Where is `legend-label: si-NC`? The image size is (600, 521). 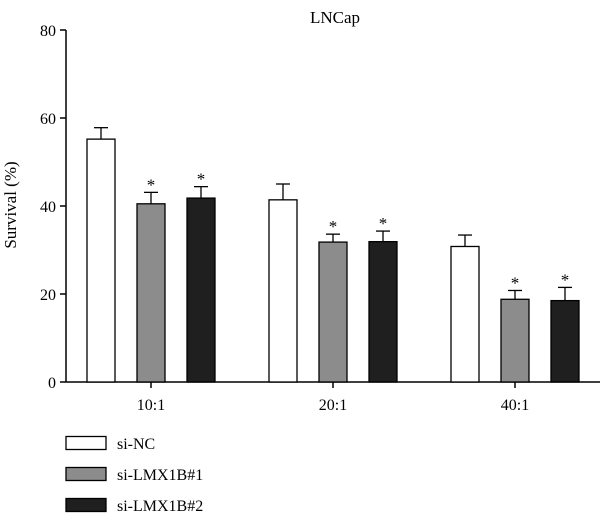 legend-label: si-NC is located at coordinates (136, 444).